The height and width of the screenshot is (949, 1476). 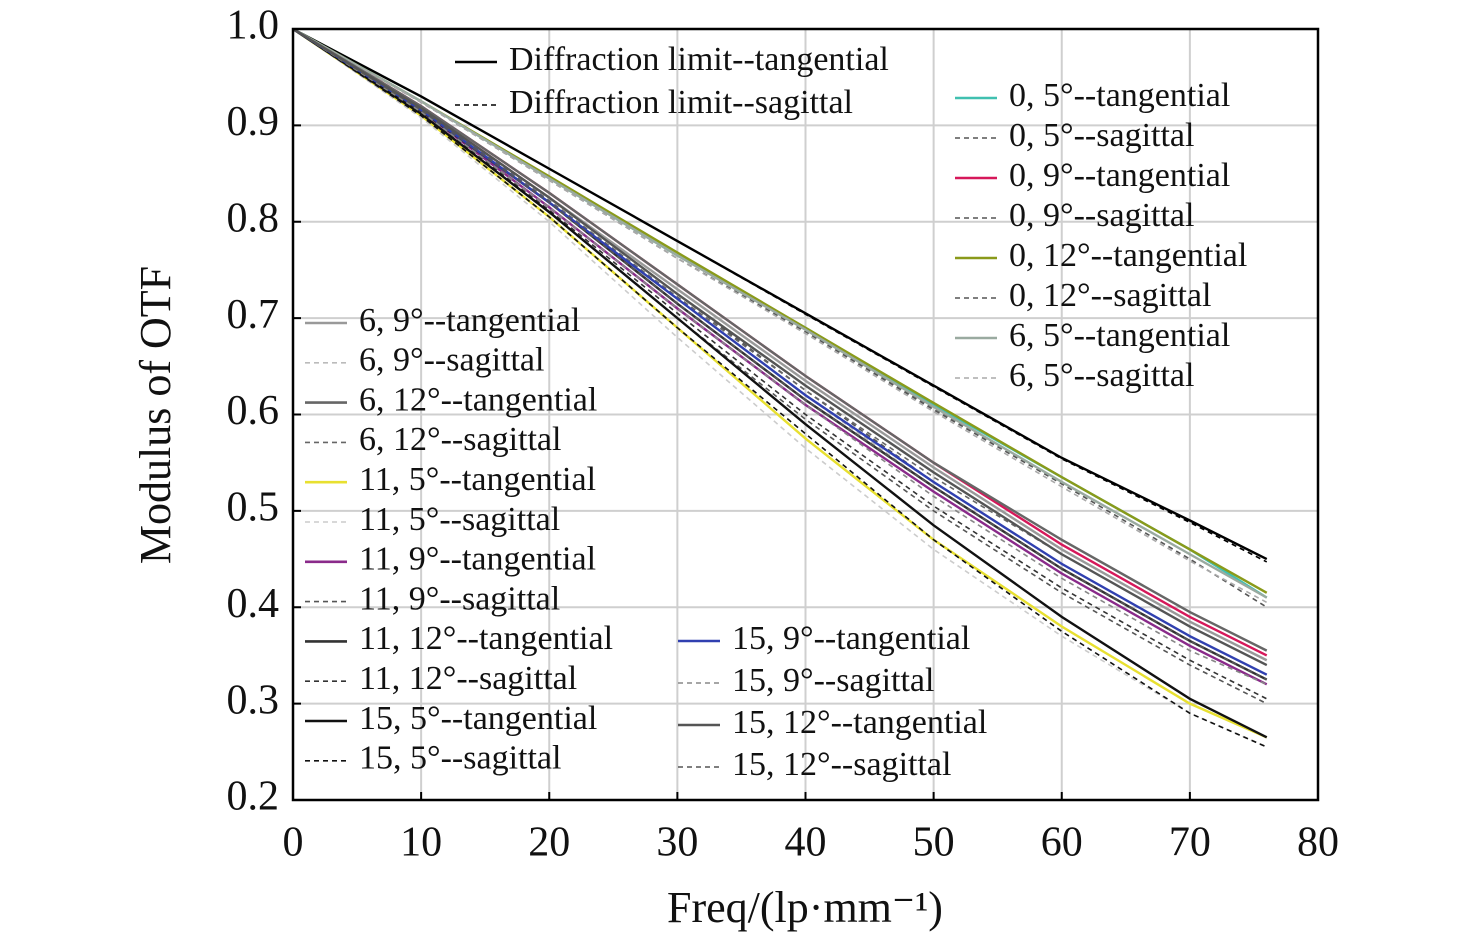 I want to click on legend-label: 15, 5°--sagittal, so click(x=460, y=758).